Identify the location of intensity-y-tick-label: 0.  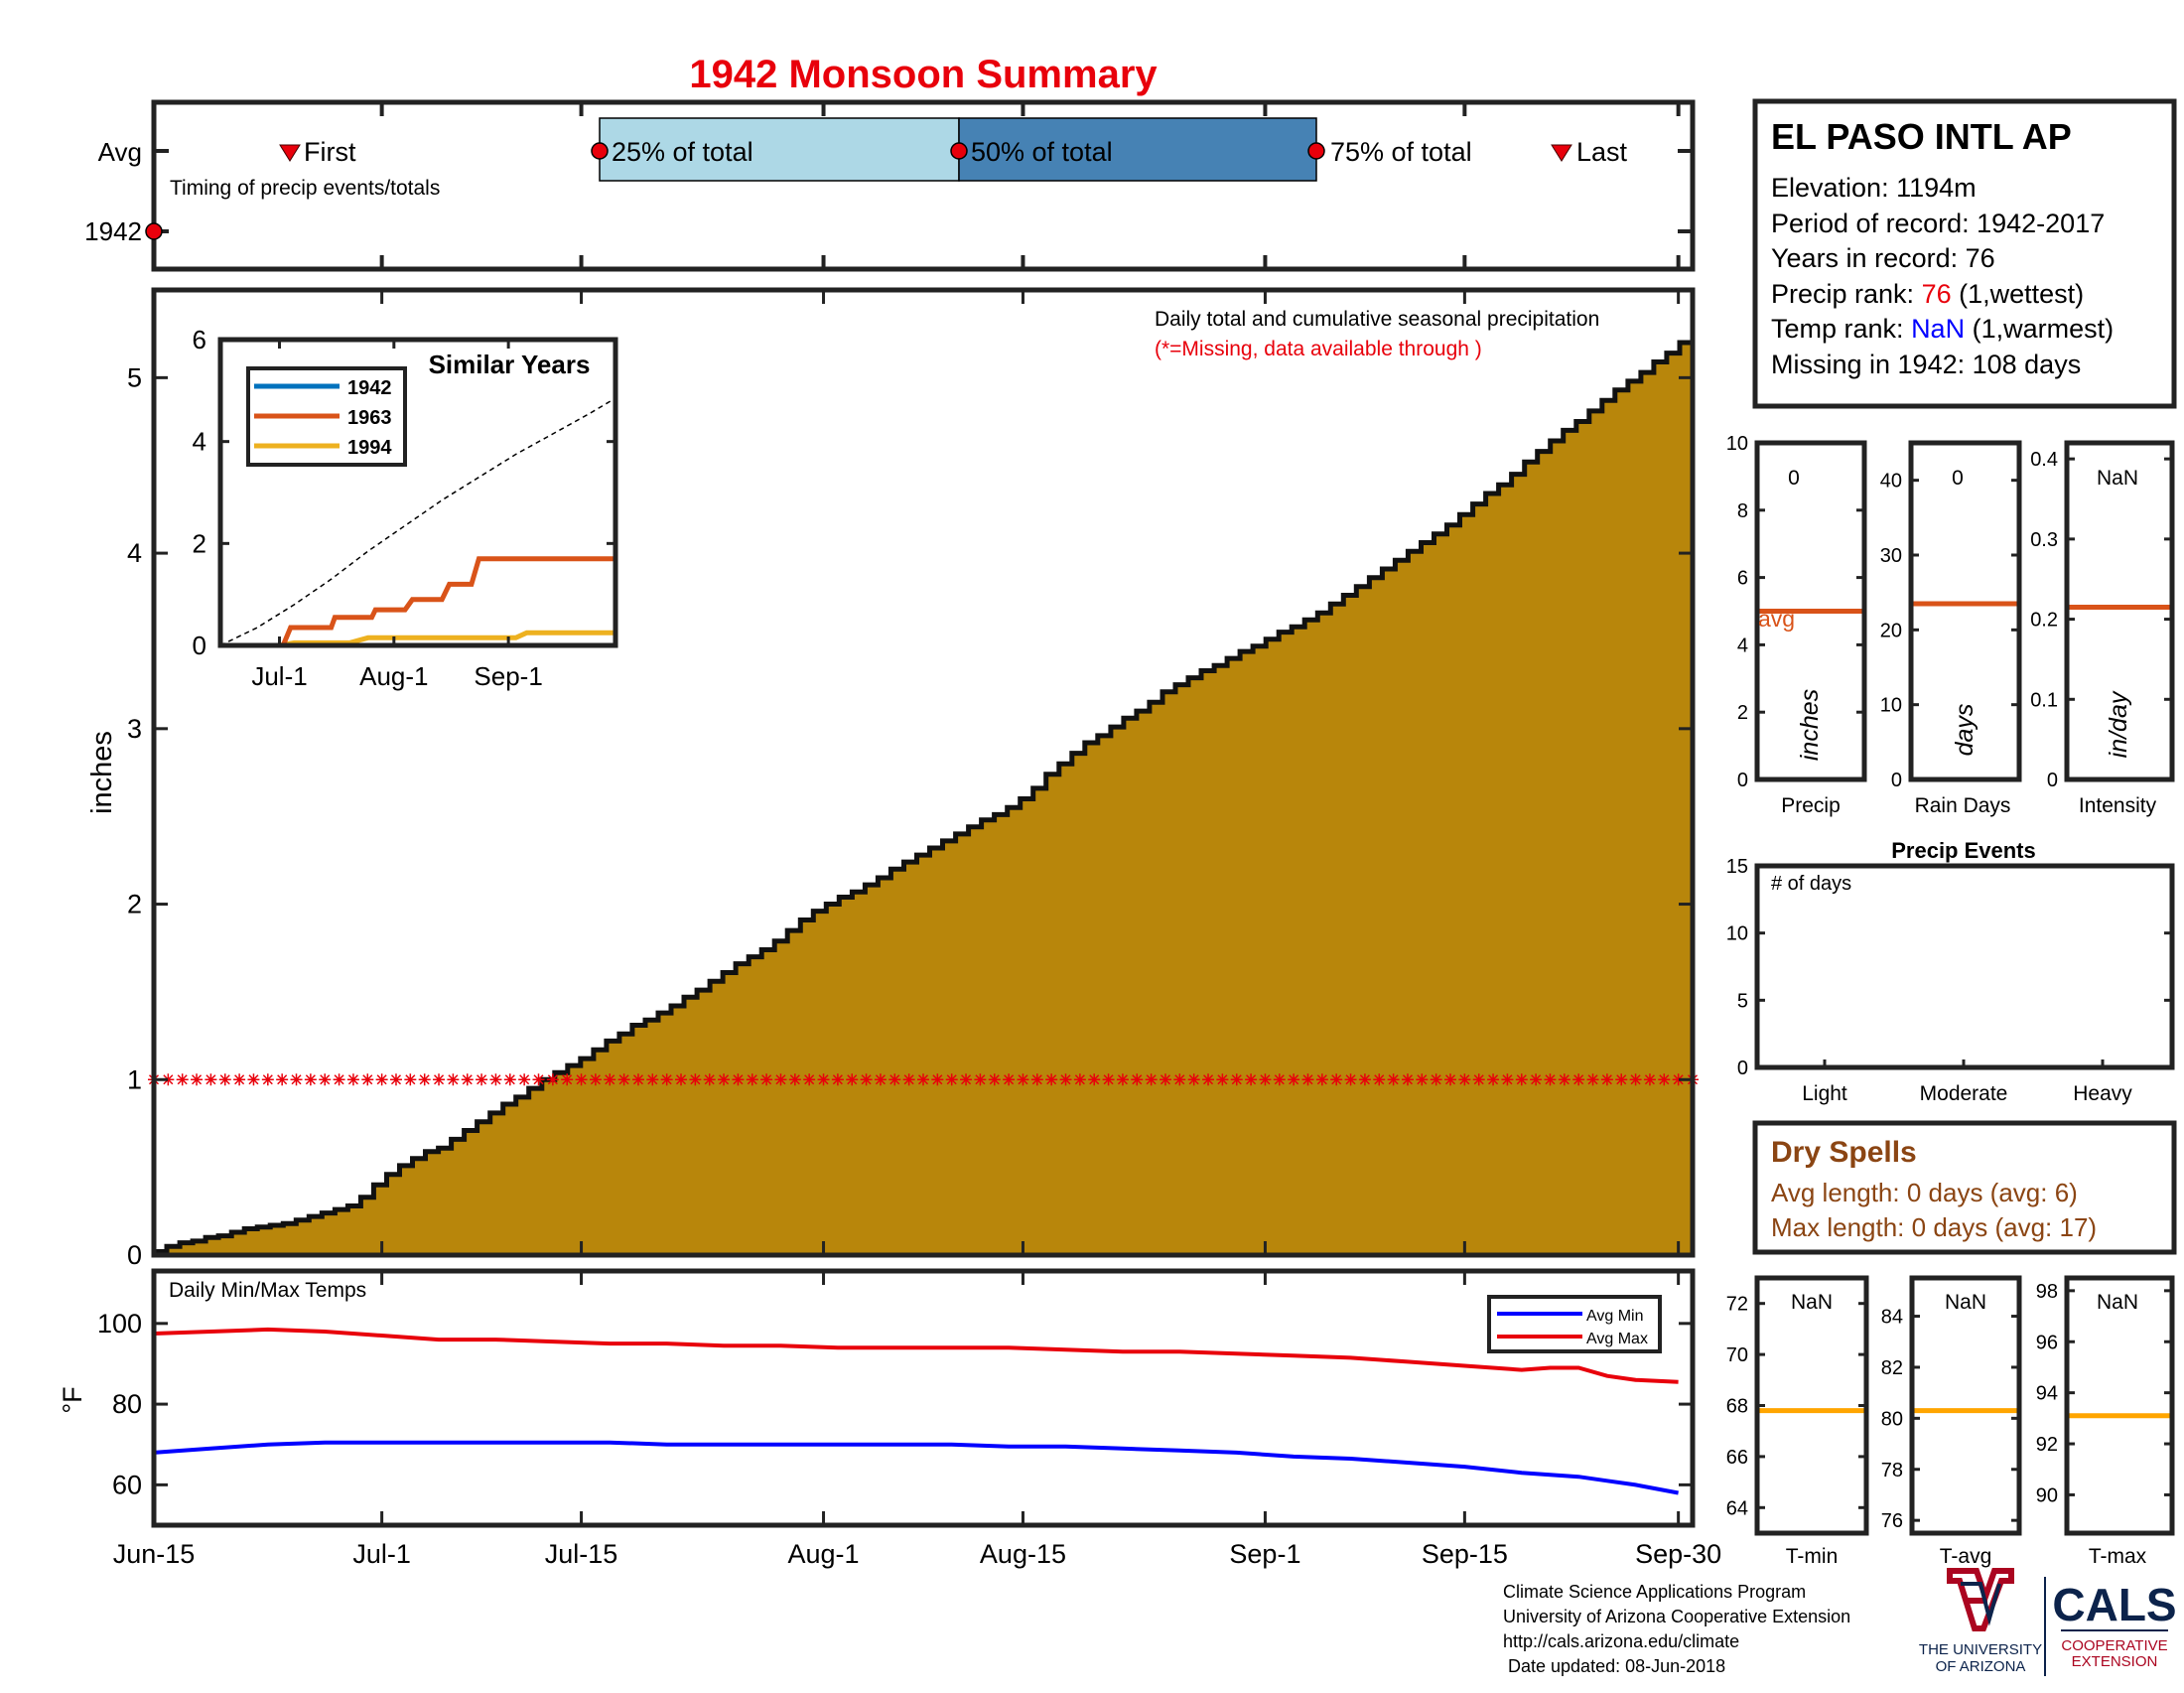
(2052, 780).